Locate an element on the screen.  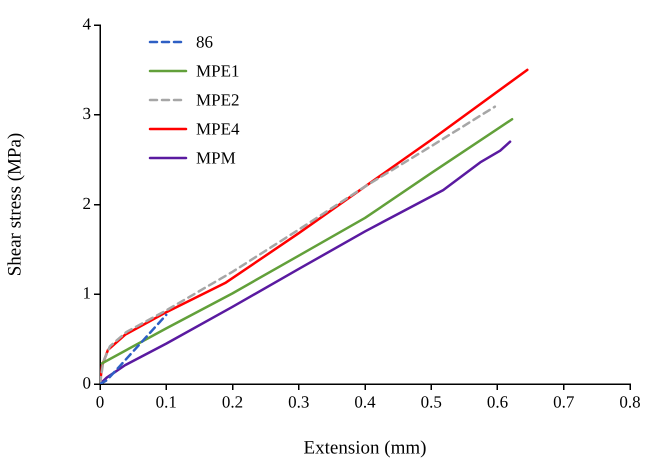
x-tick-label: 0.8 is located at coordinates (630, 402).